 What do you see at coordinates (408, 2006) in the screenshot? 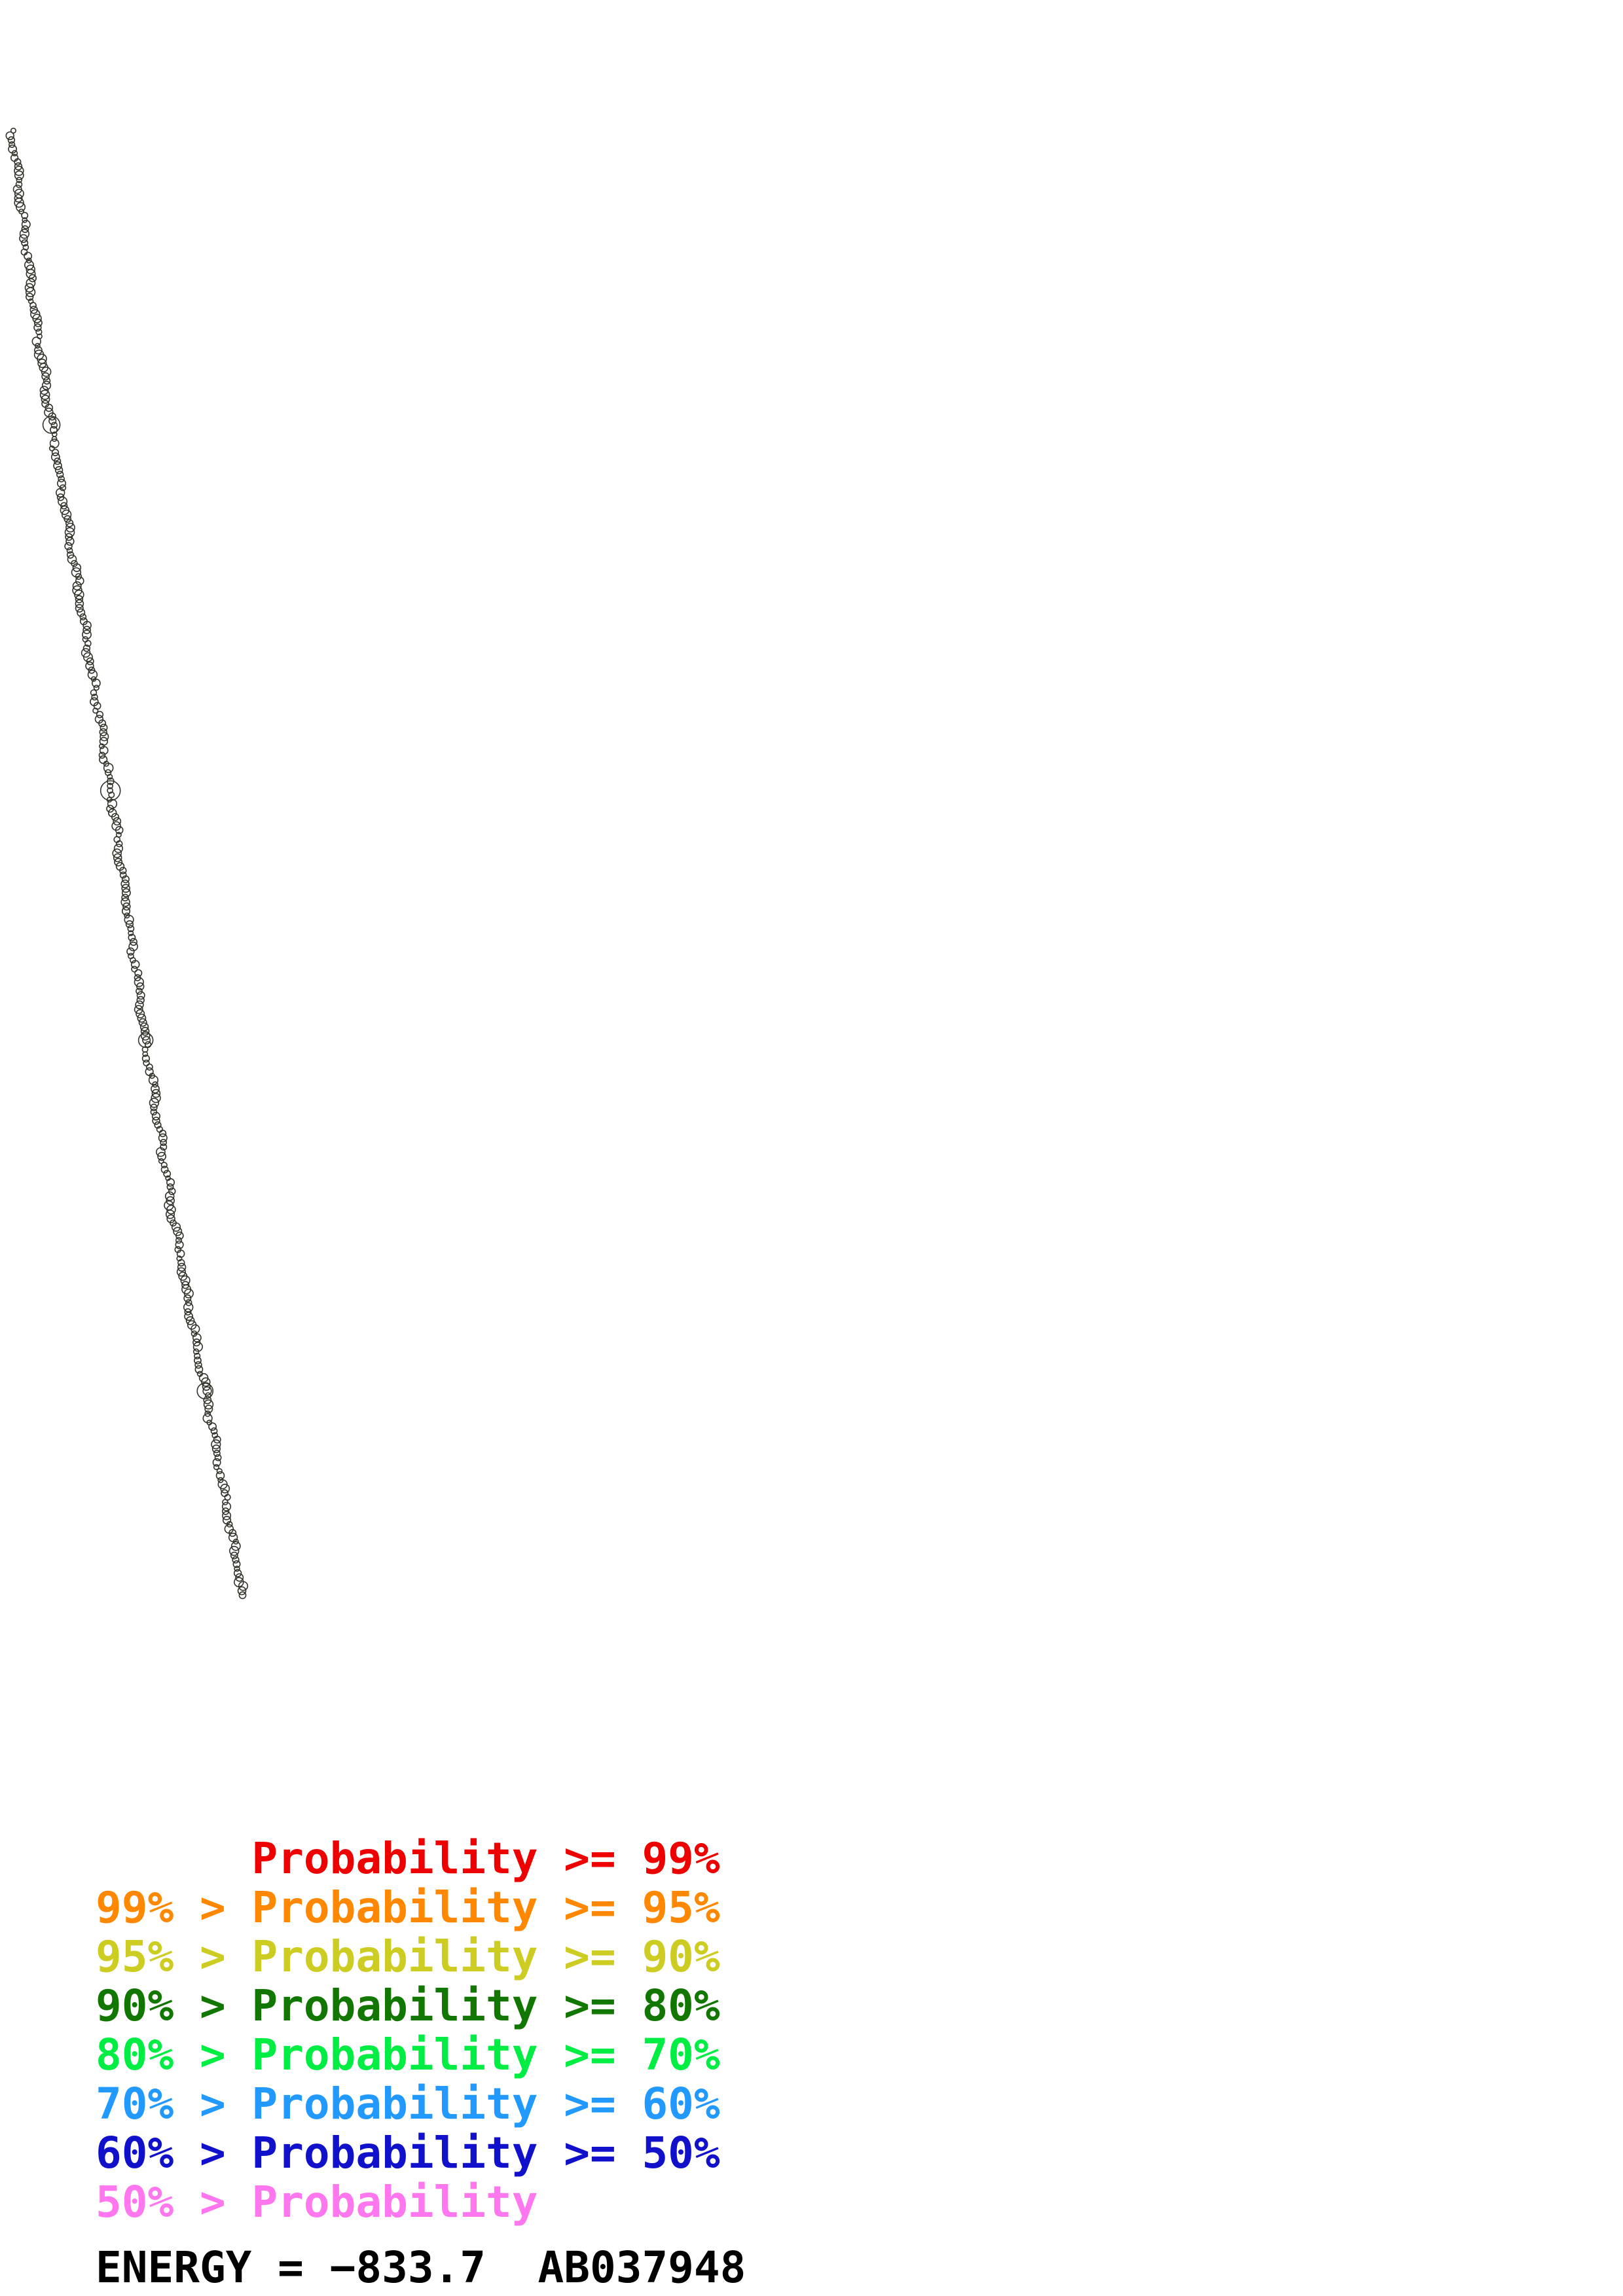
I see `legend-line-80: 90% > Probability >= 80%` at bounding box center [408, 2006].